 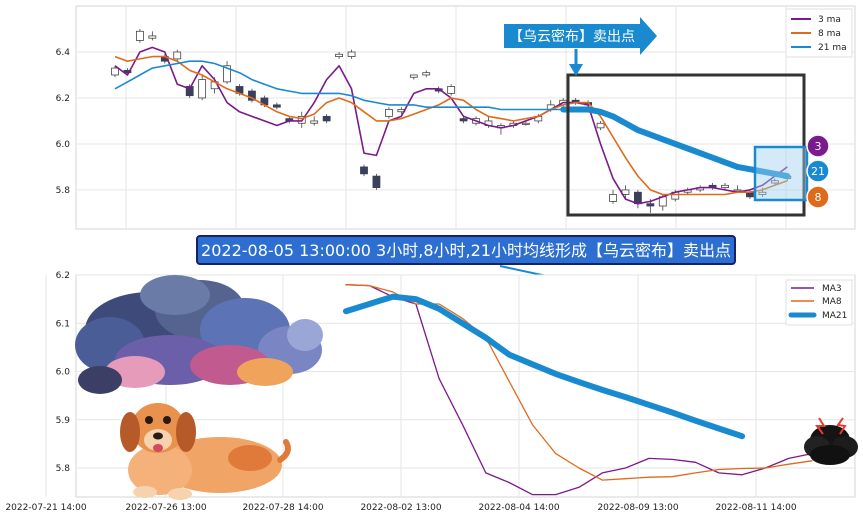 What do you see at coordinates (572, 36) in the screenshot?
I see `callout-label: 【乌云密布】卖出点` at bounding box center [572, 36].